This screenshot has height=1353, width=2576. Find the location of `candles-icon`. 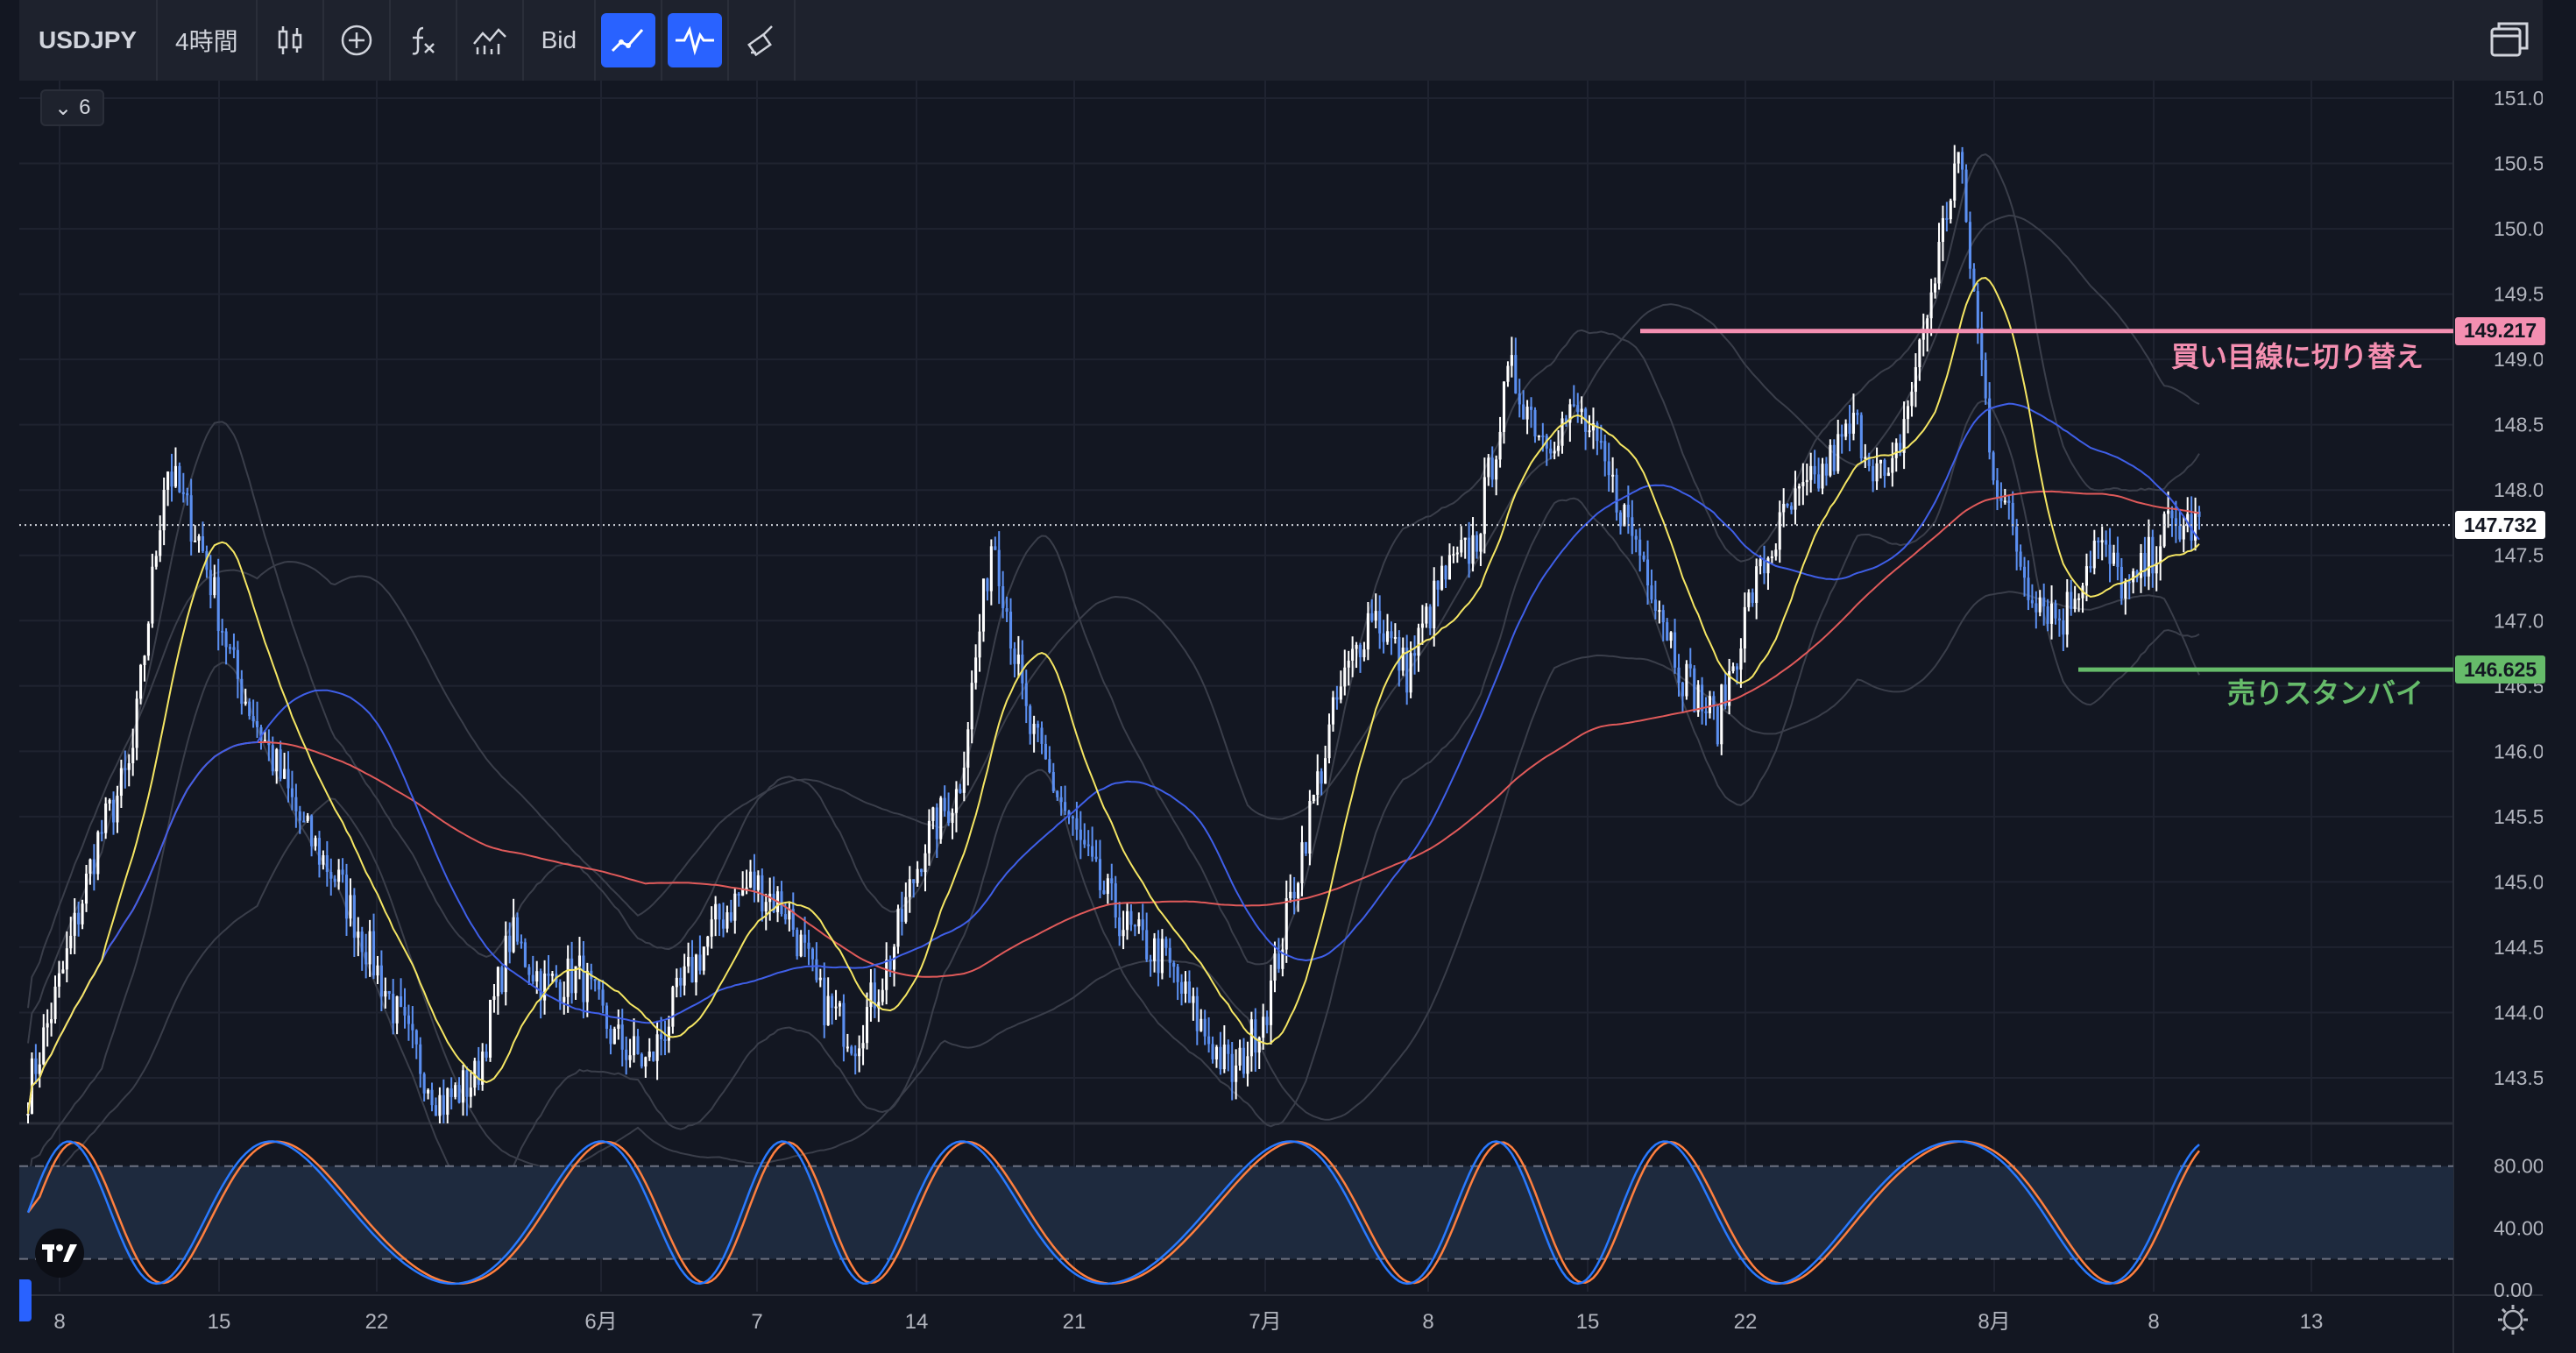

candles-icon is located at coordinates (291, 40).